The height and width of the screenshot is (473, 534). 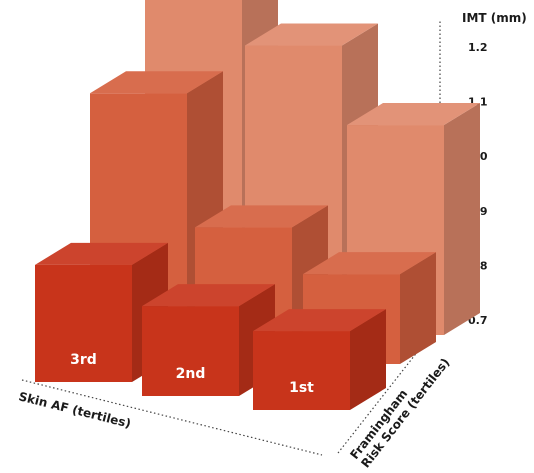 I want to click on bar-1st-skinaf-1st-frs, so click(x=319, y=359).